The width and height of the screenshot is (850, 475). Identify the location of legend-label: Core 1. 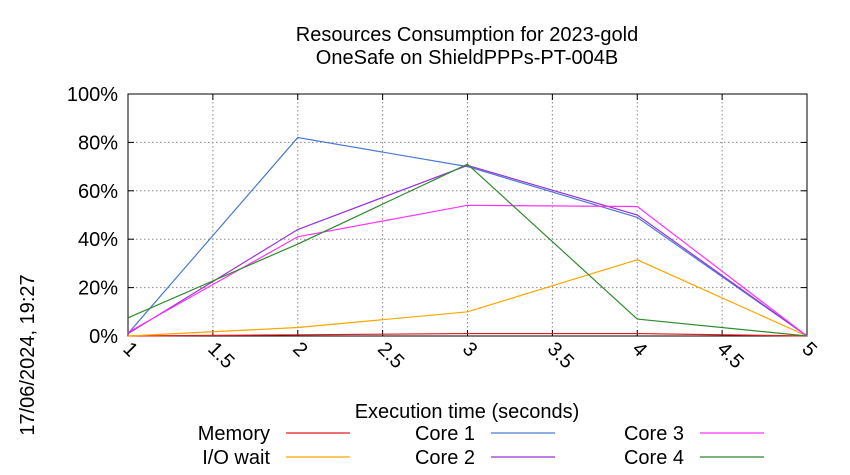
(445, 434).